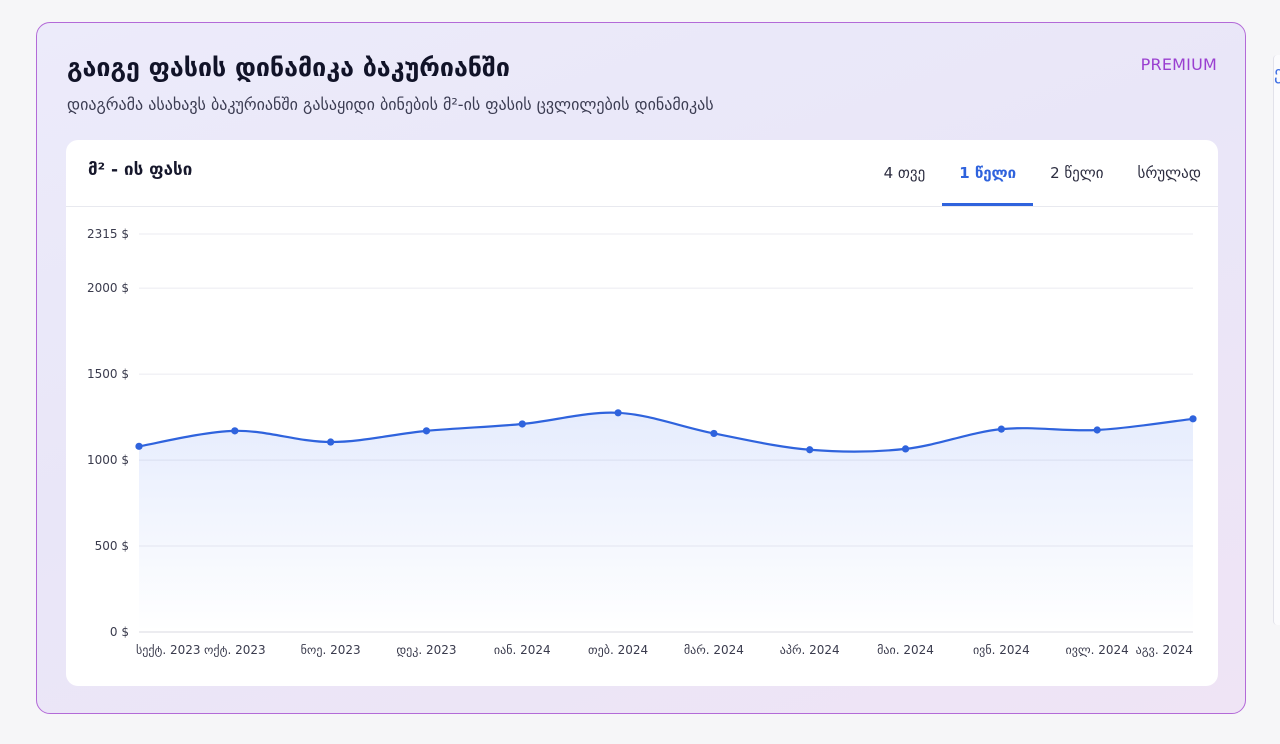  I want to click on x-tick-label: თებ. 2024, so click(618, 650).